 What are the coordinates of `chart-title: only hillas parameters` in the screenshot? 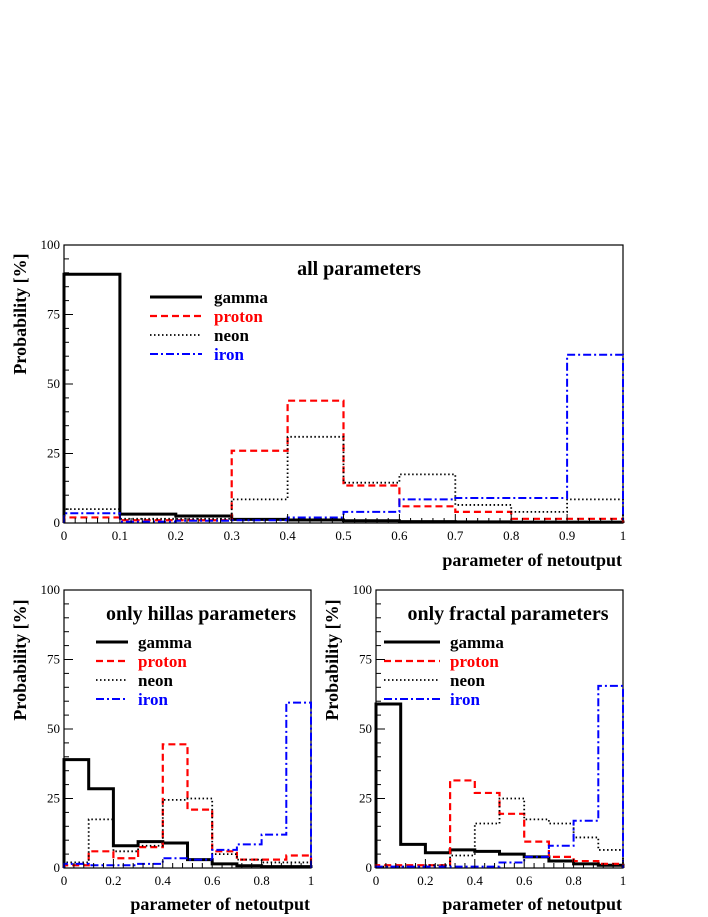 It's located at (201, 614).